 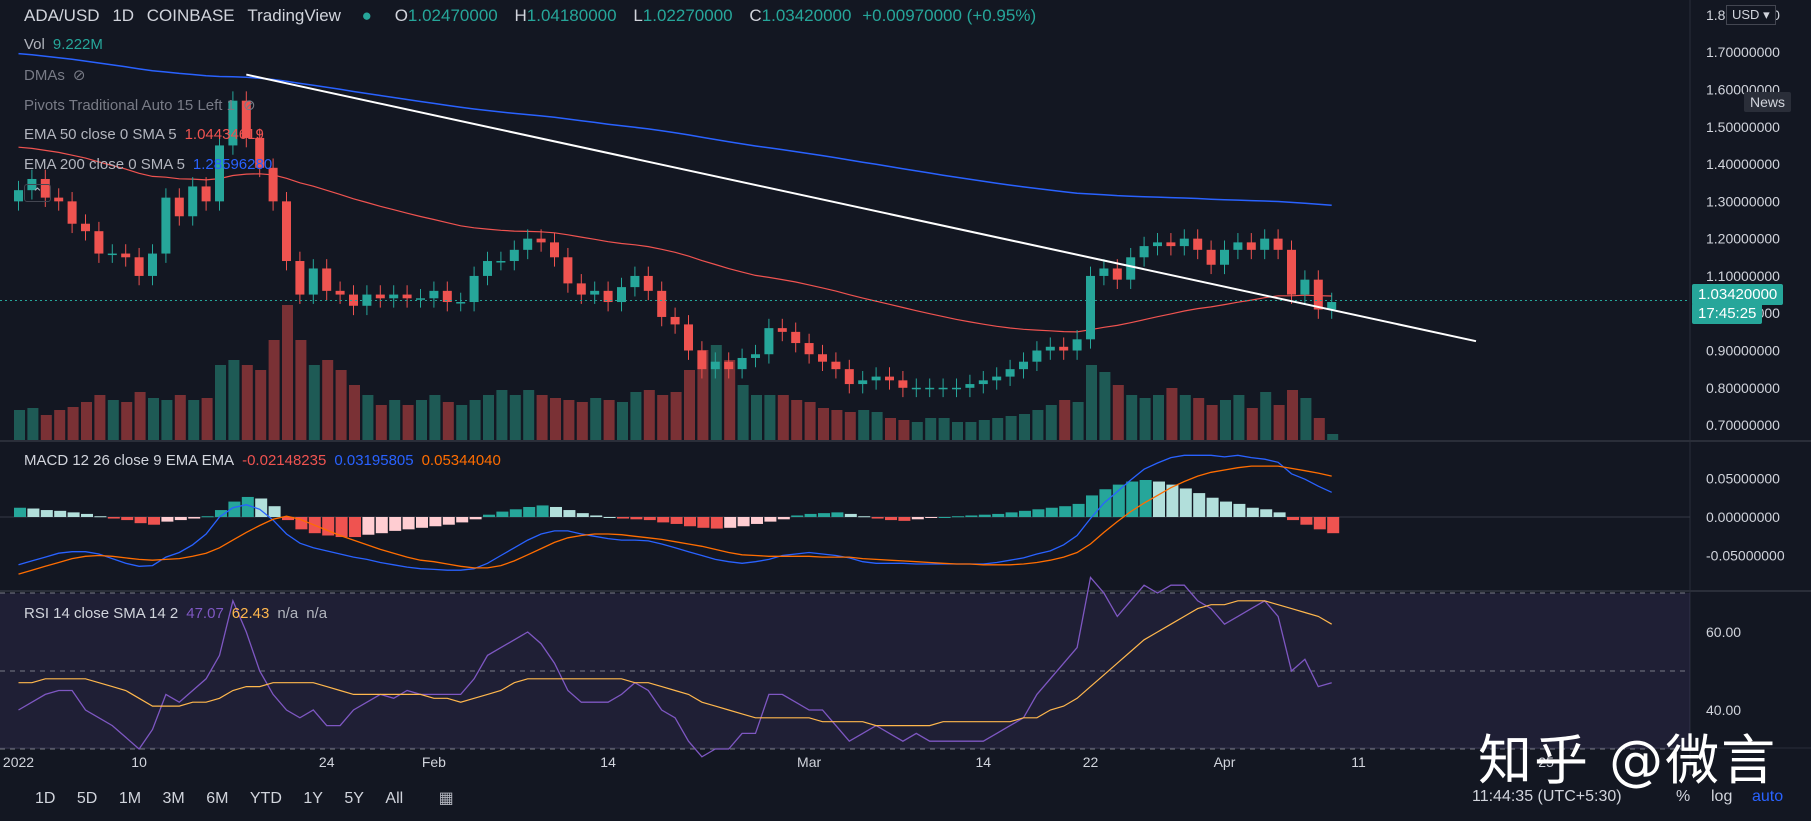 I want to click on timeframe-button: YTD, so click(x=265, y=798).